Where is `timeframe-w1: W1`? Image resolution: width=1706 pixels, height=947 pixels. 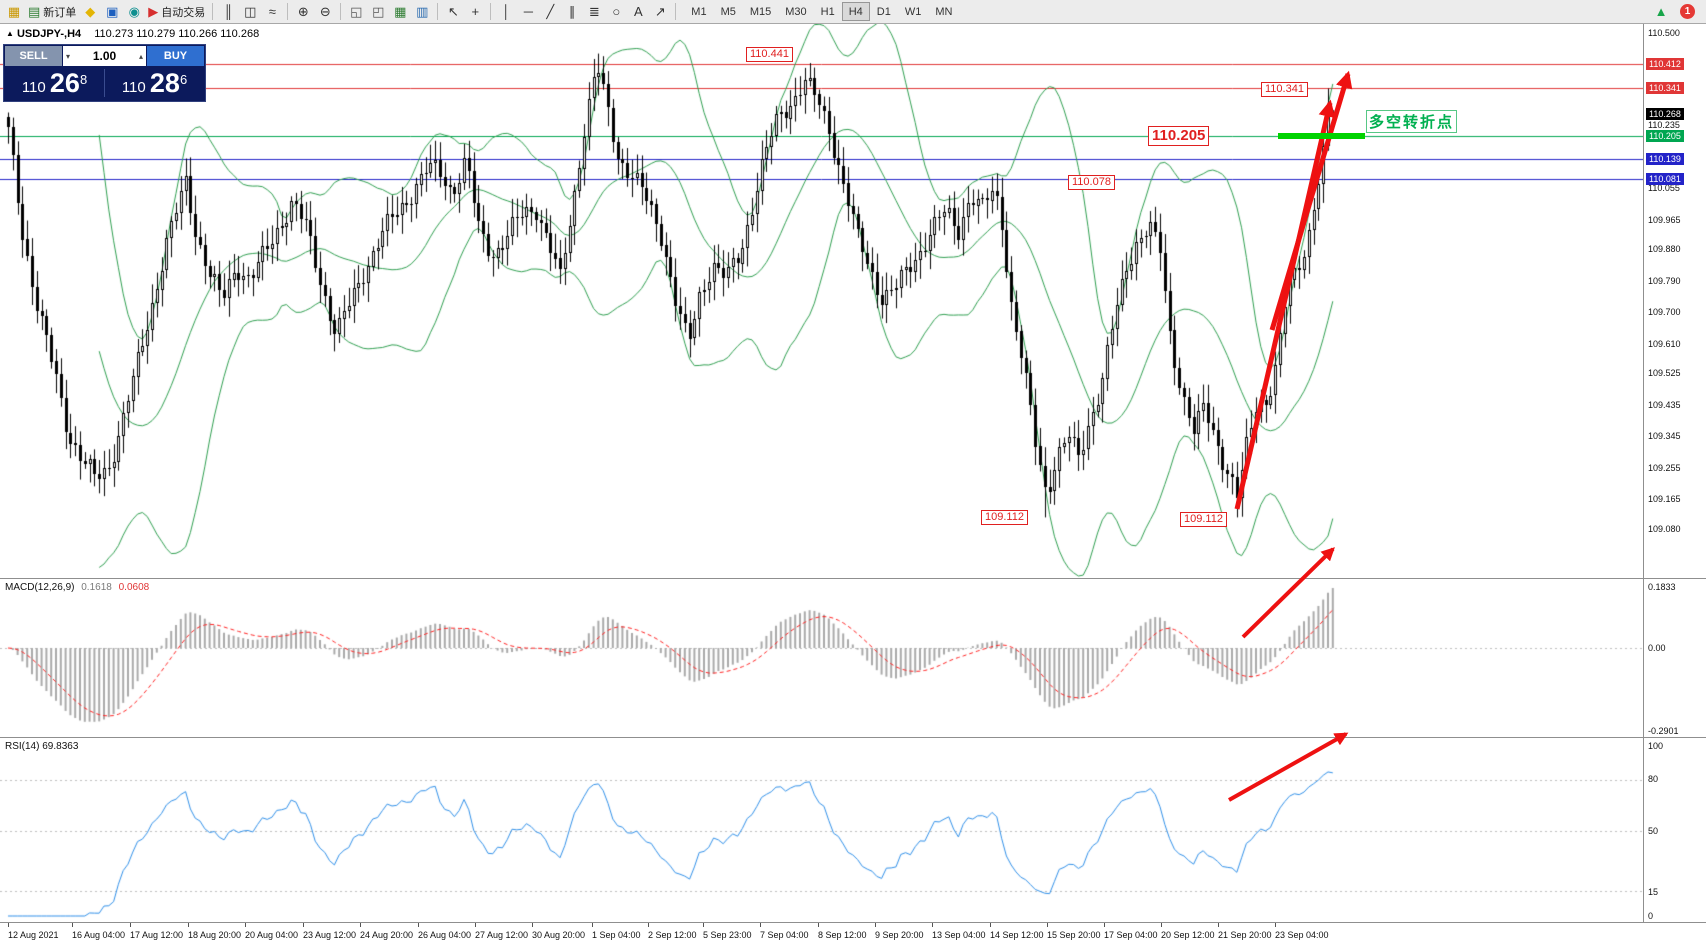 timeframe-w1: W1 is located at coordinates (913, 11).